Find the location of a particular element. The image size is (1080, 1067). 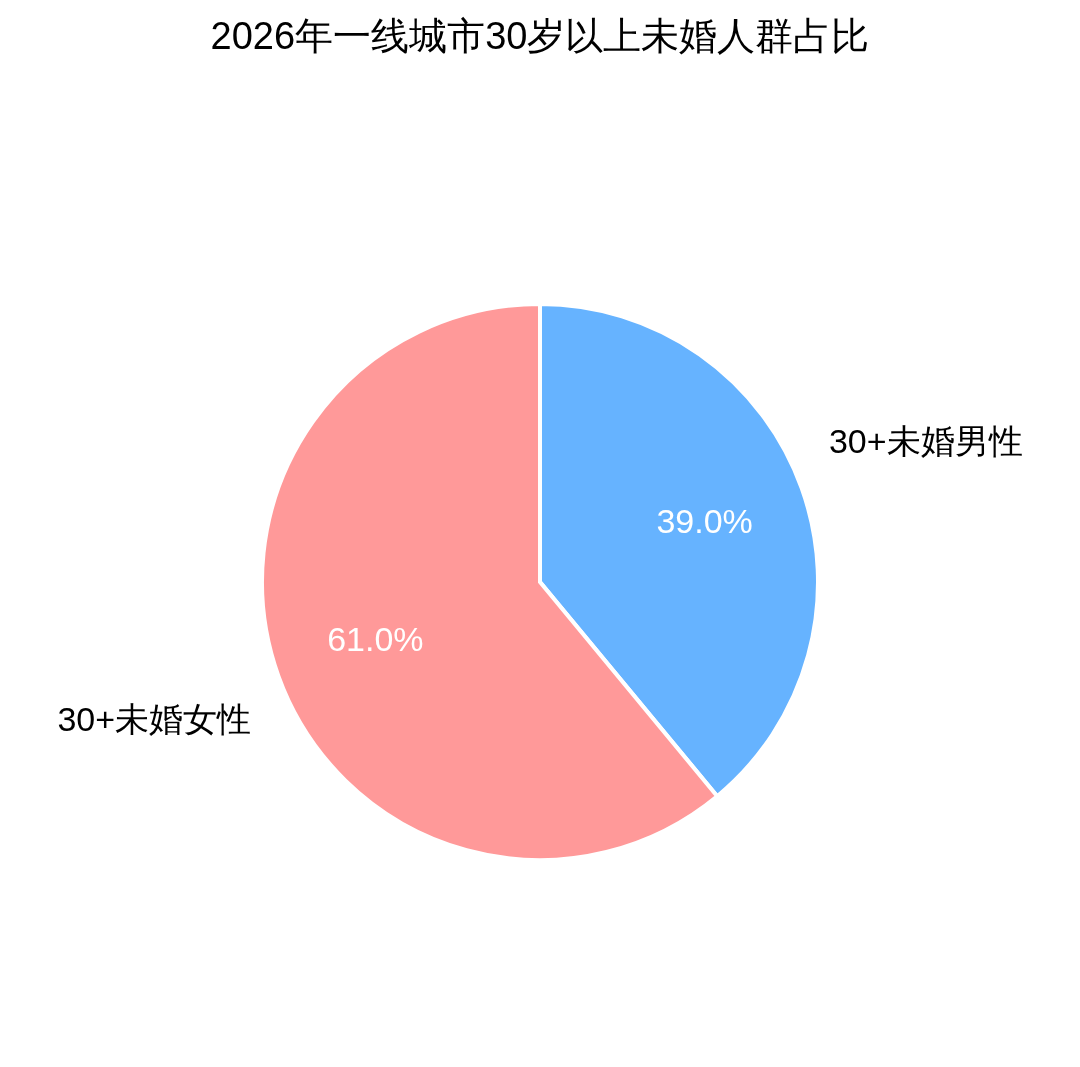

data-label: 39.0% is located at coordinates (704, 520).